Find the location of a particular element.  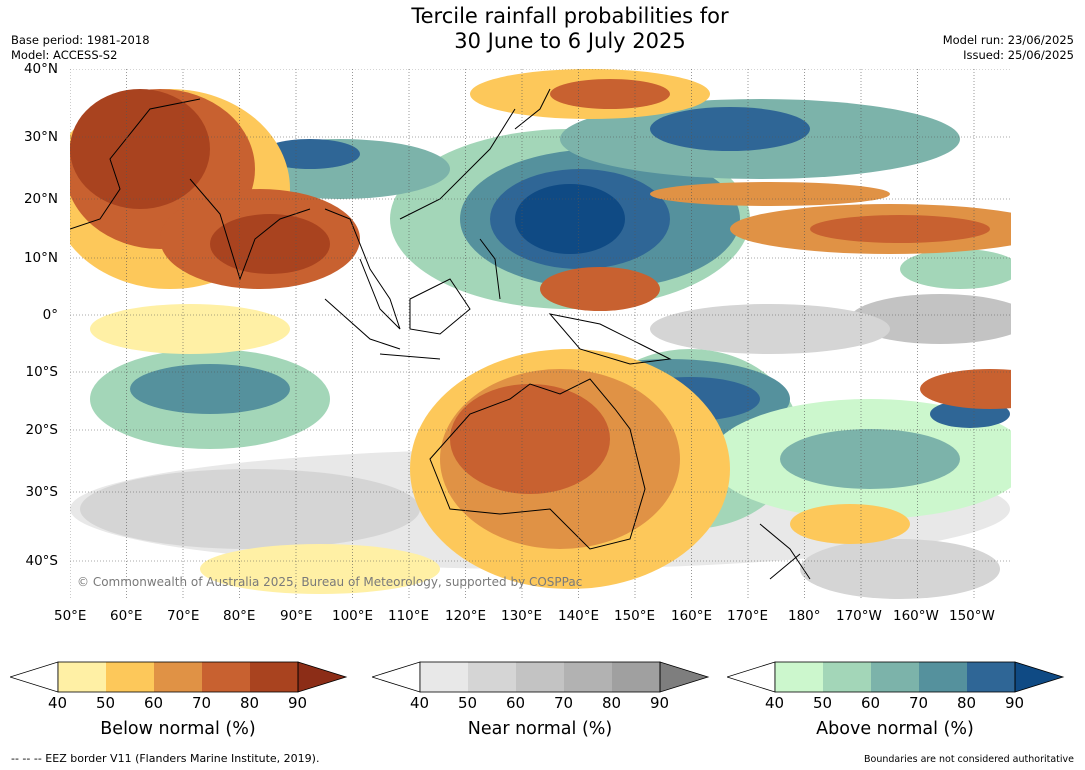

colorbar-above-ticks: 40 50 60 70 80 90 is located at coordinates (900, 704).